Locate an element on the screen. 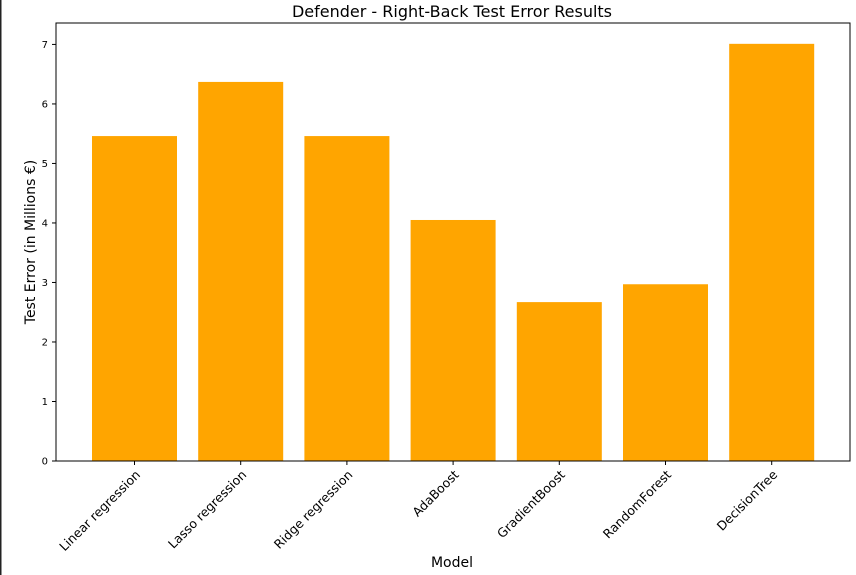 The width and height of the screenshot is (856, 575). x-tick-label: Lasso regression is located at coordinates (207, 509).